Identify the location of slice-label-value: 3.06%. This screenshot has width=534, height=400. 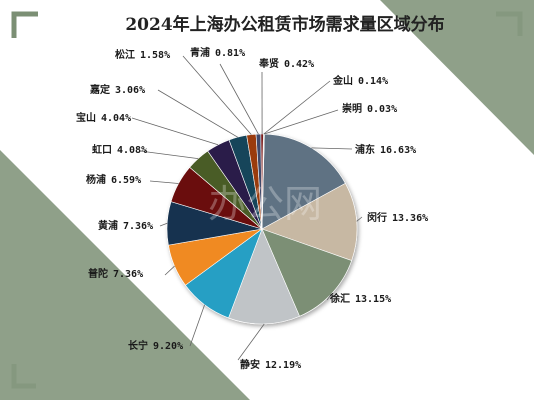
(130, 90).